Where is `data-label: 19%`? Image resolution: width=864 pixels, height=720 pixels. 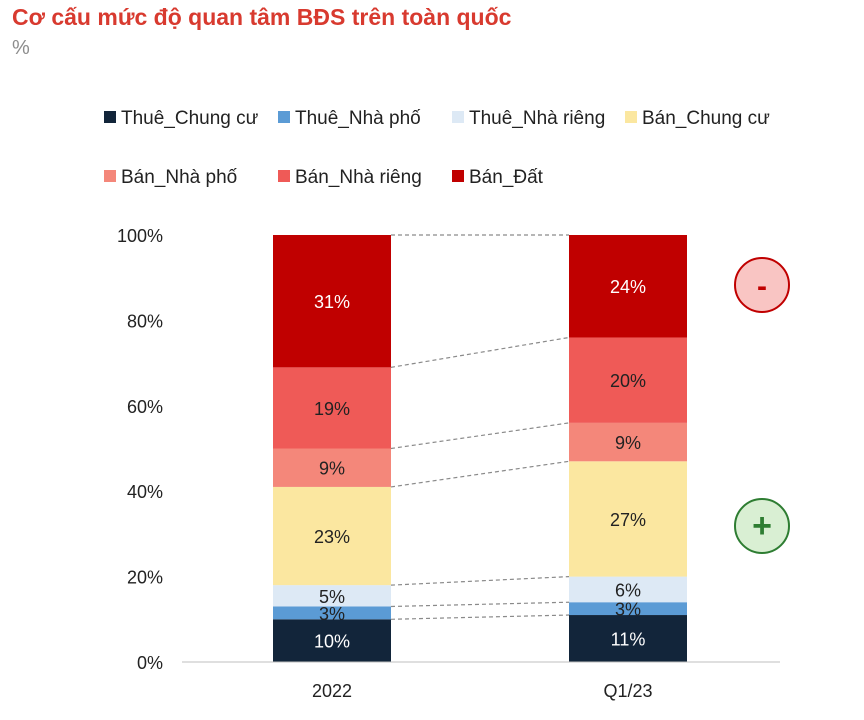
data-label: 19% is located at coordinates (332, 409).